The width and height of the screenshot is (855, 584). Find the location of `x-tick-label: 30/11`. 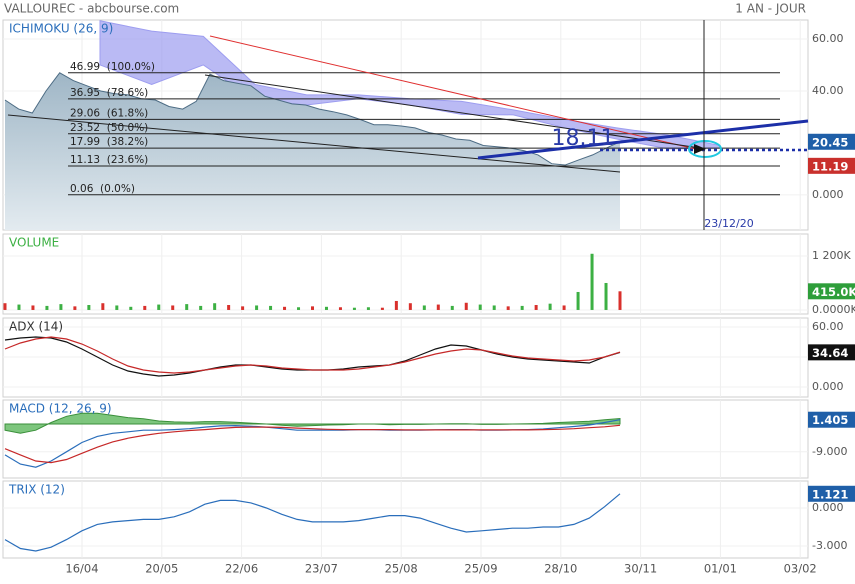

x-tick-label: 30/11 is located at coordinates (640, 569).